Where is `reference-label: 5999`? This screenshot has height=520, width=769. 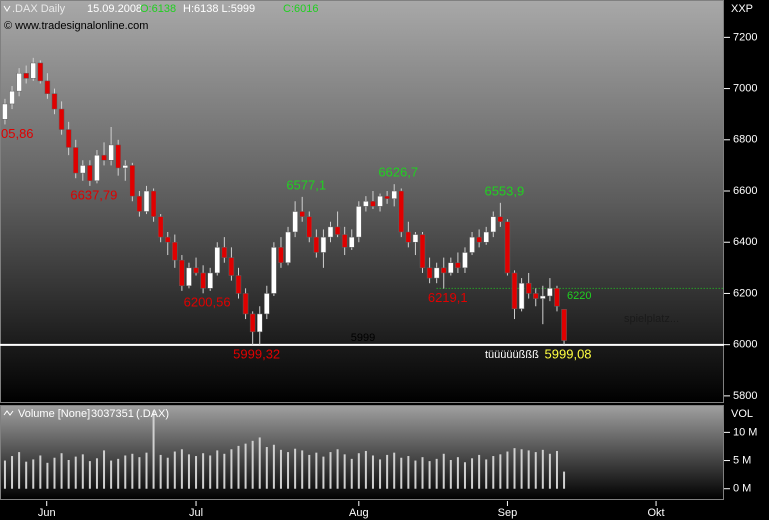 reference-label: 5999 is located at coordinates (363, 338).